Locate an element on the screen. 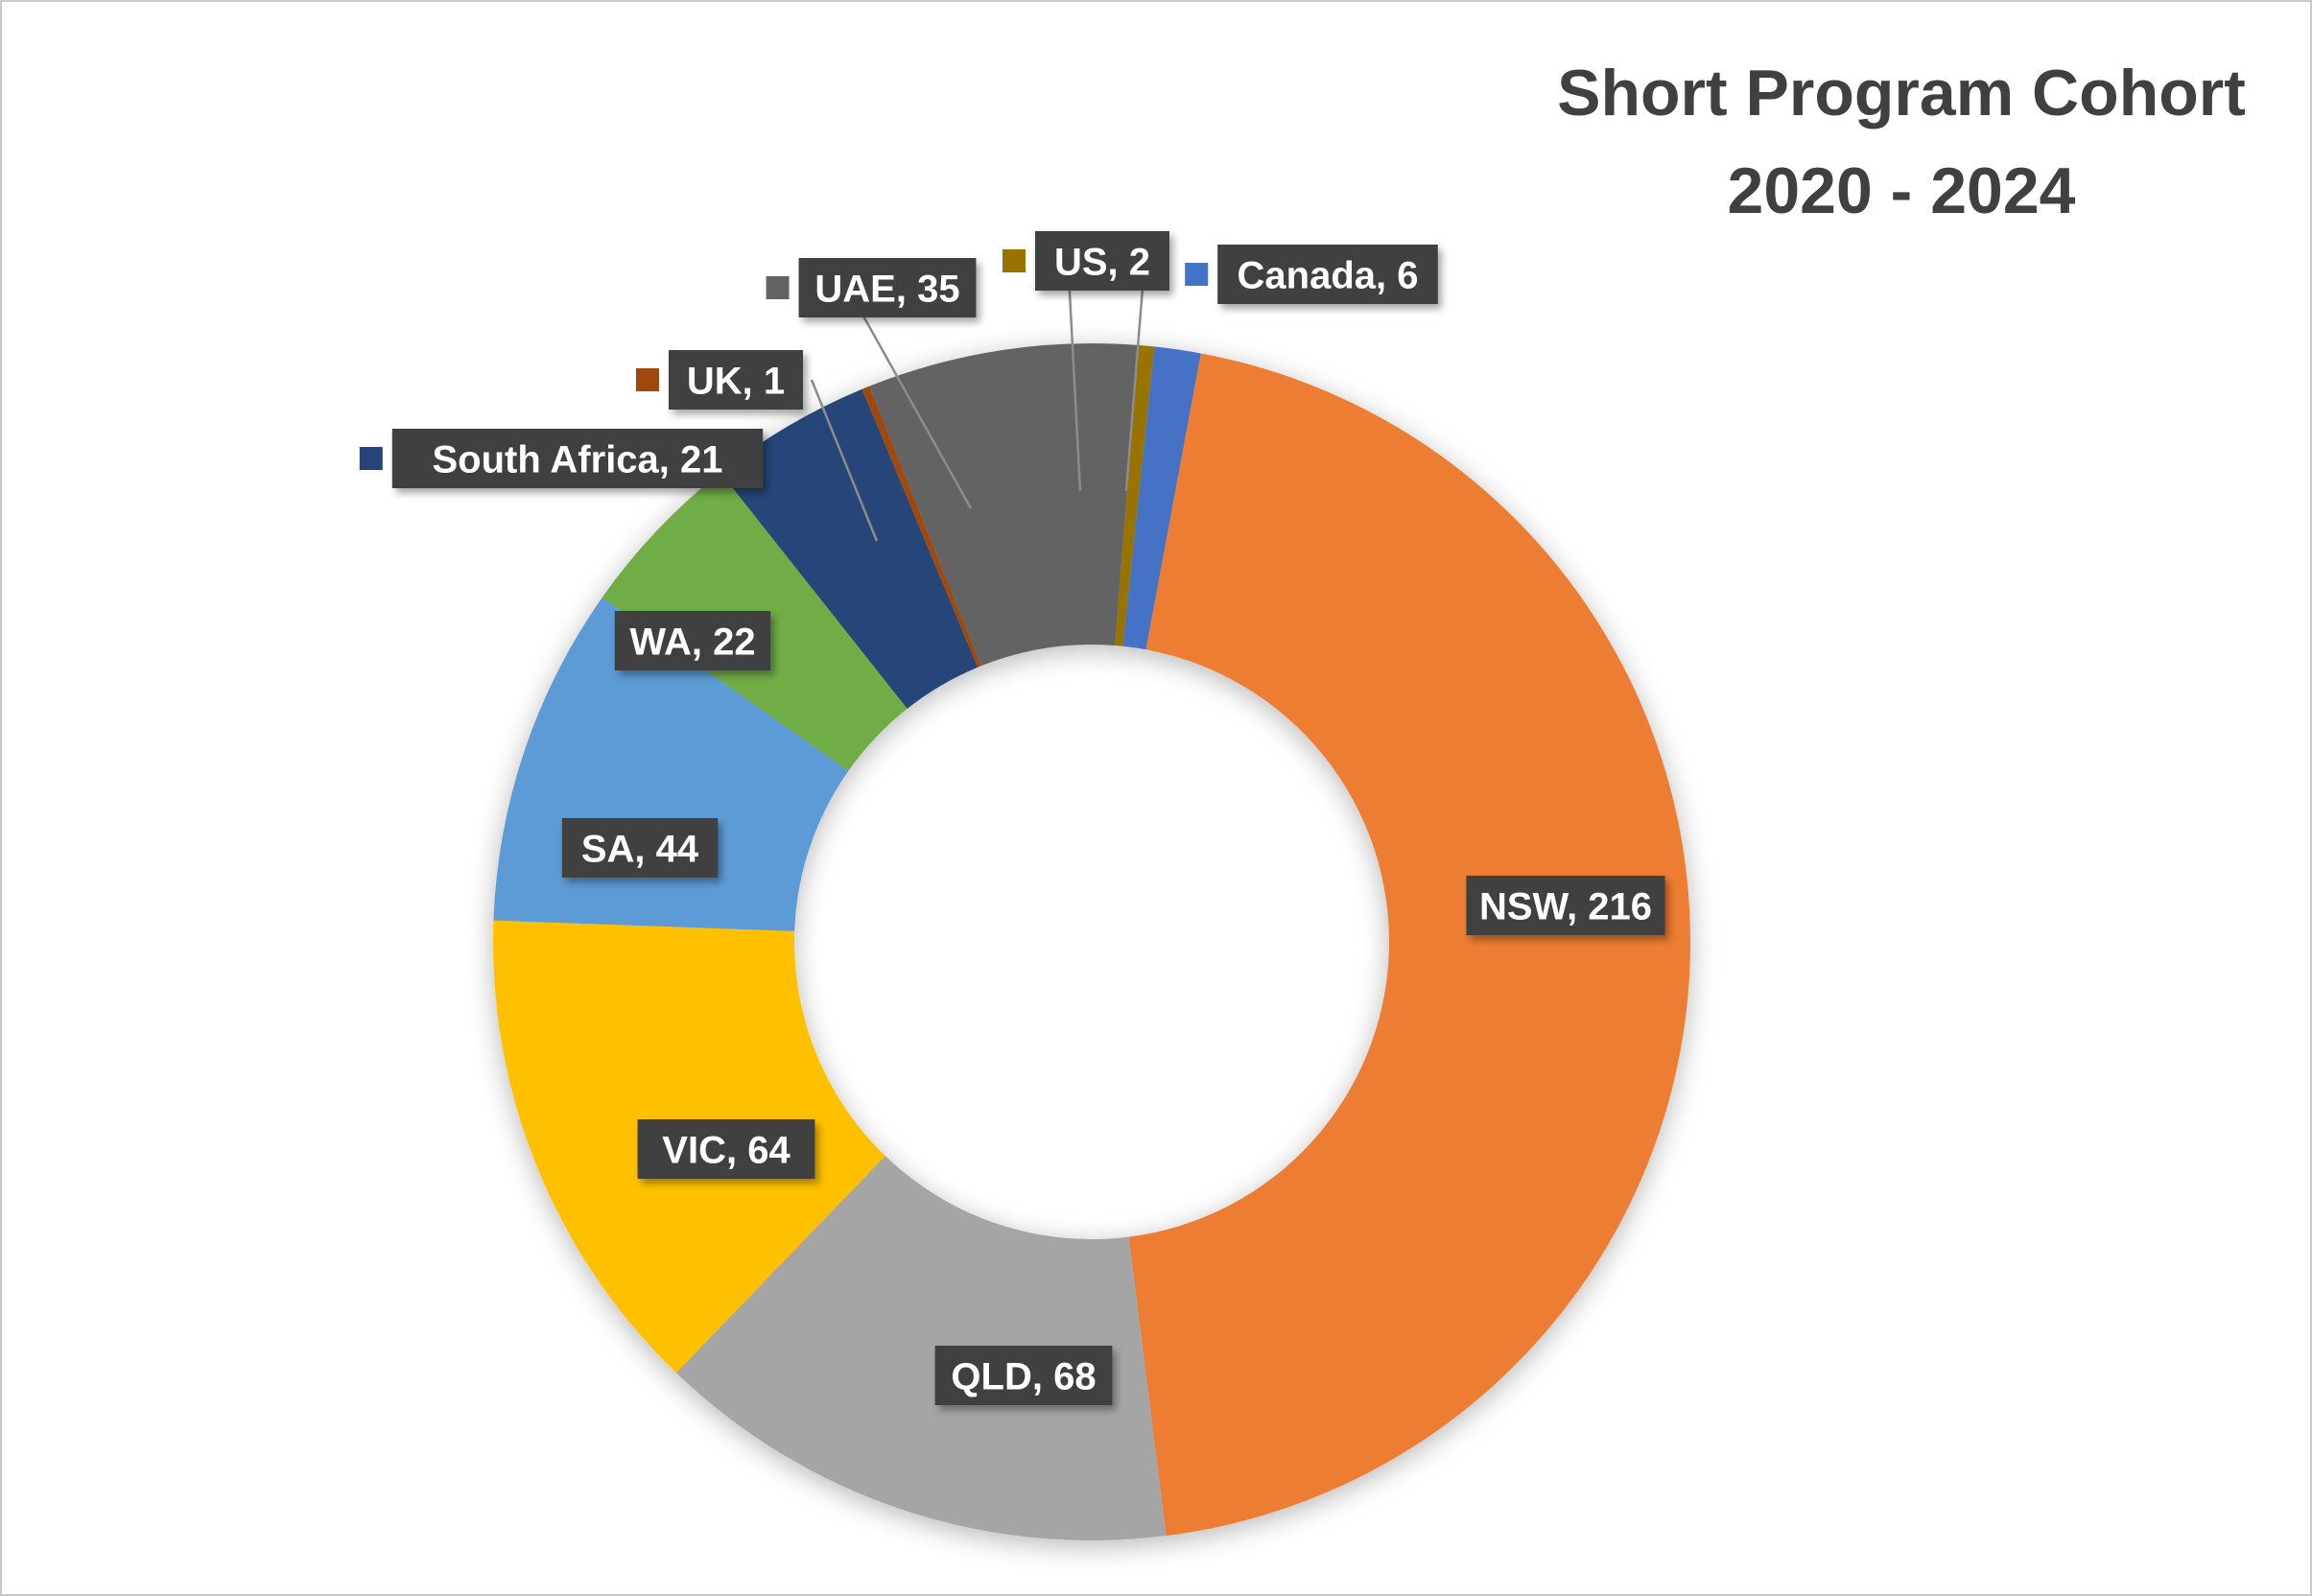 The image size is (2312, 1596). leader-line-us is located at coordinates (1074, 382).